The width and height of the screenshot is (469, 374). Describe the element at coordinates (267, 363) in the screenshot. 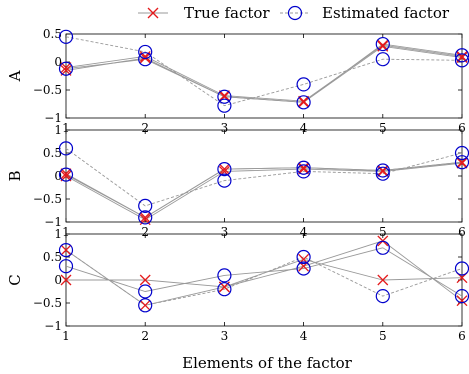

I see `x-axis-label: Elements of the factor` at that location.